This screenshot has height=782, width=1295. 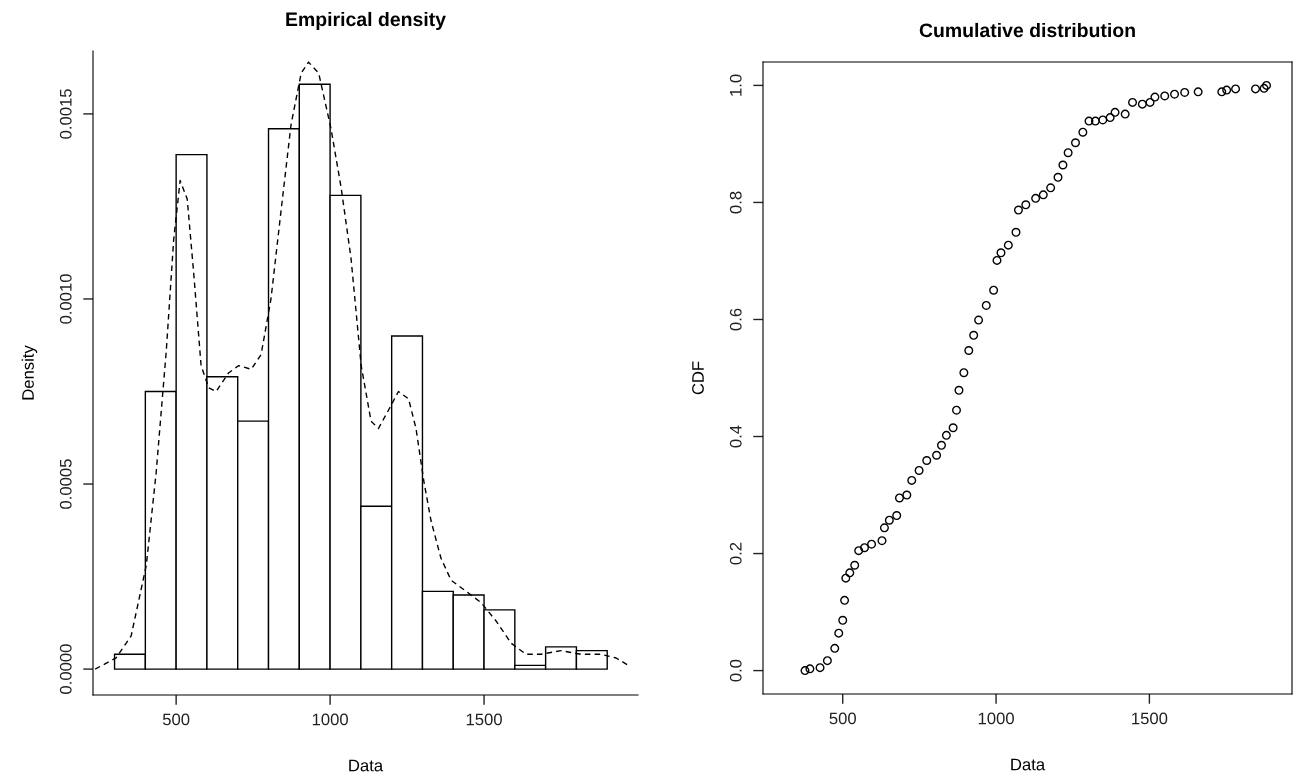 What do you see at coordinates (735, 670) in the screenshot?
I see `y-tick-label: 0.0` at bounding box center [735, 670].